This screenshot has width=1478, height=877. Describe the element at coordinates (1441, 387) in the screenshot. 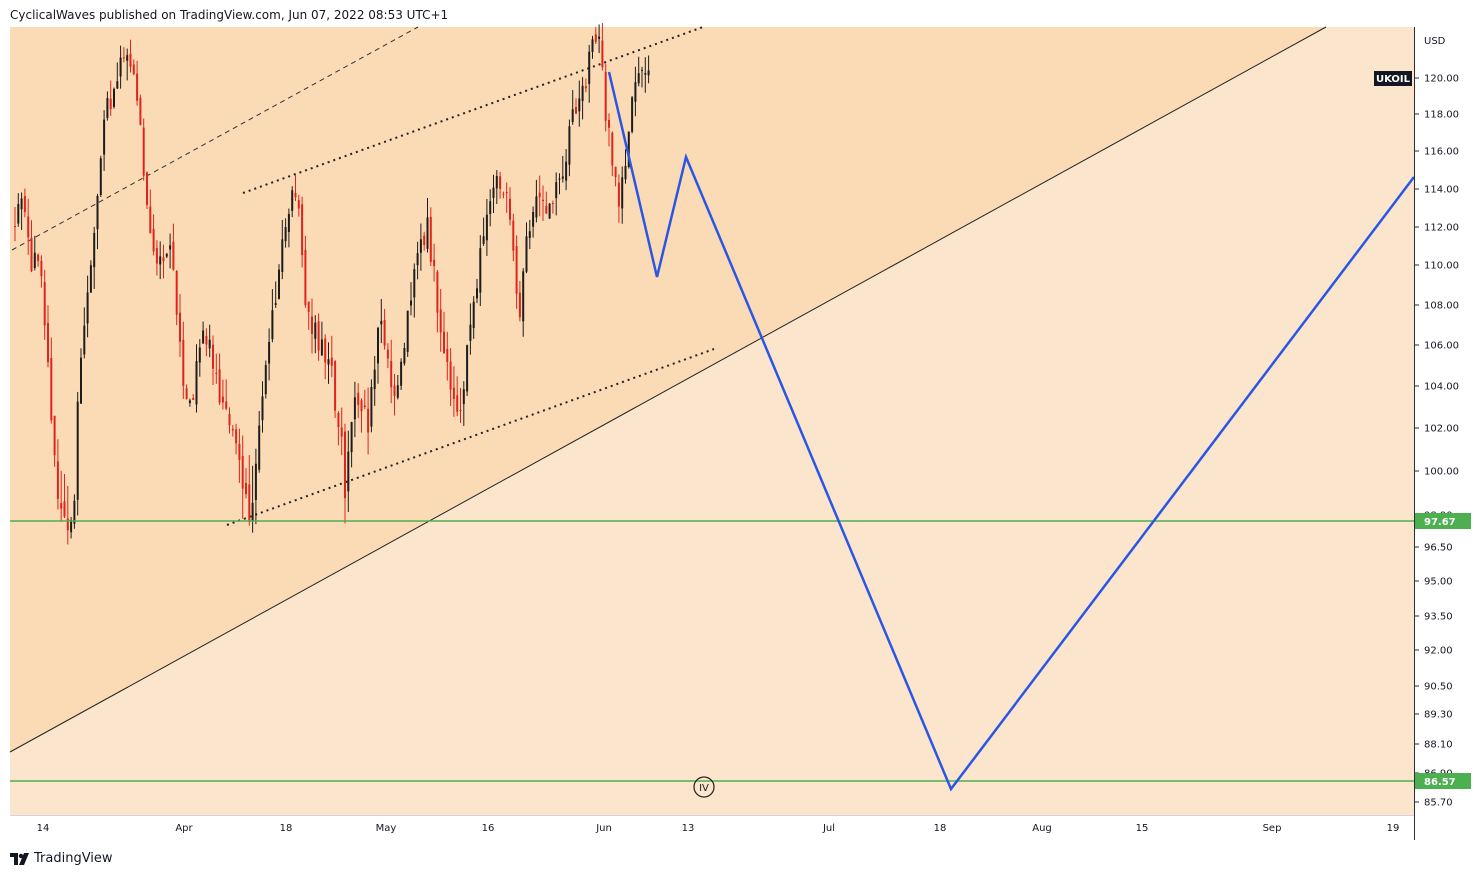

I see `price-tick-label: 104.00` at that location.